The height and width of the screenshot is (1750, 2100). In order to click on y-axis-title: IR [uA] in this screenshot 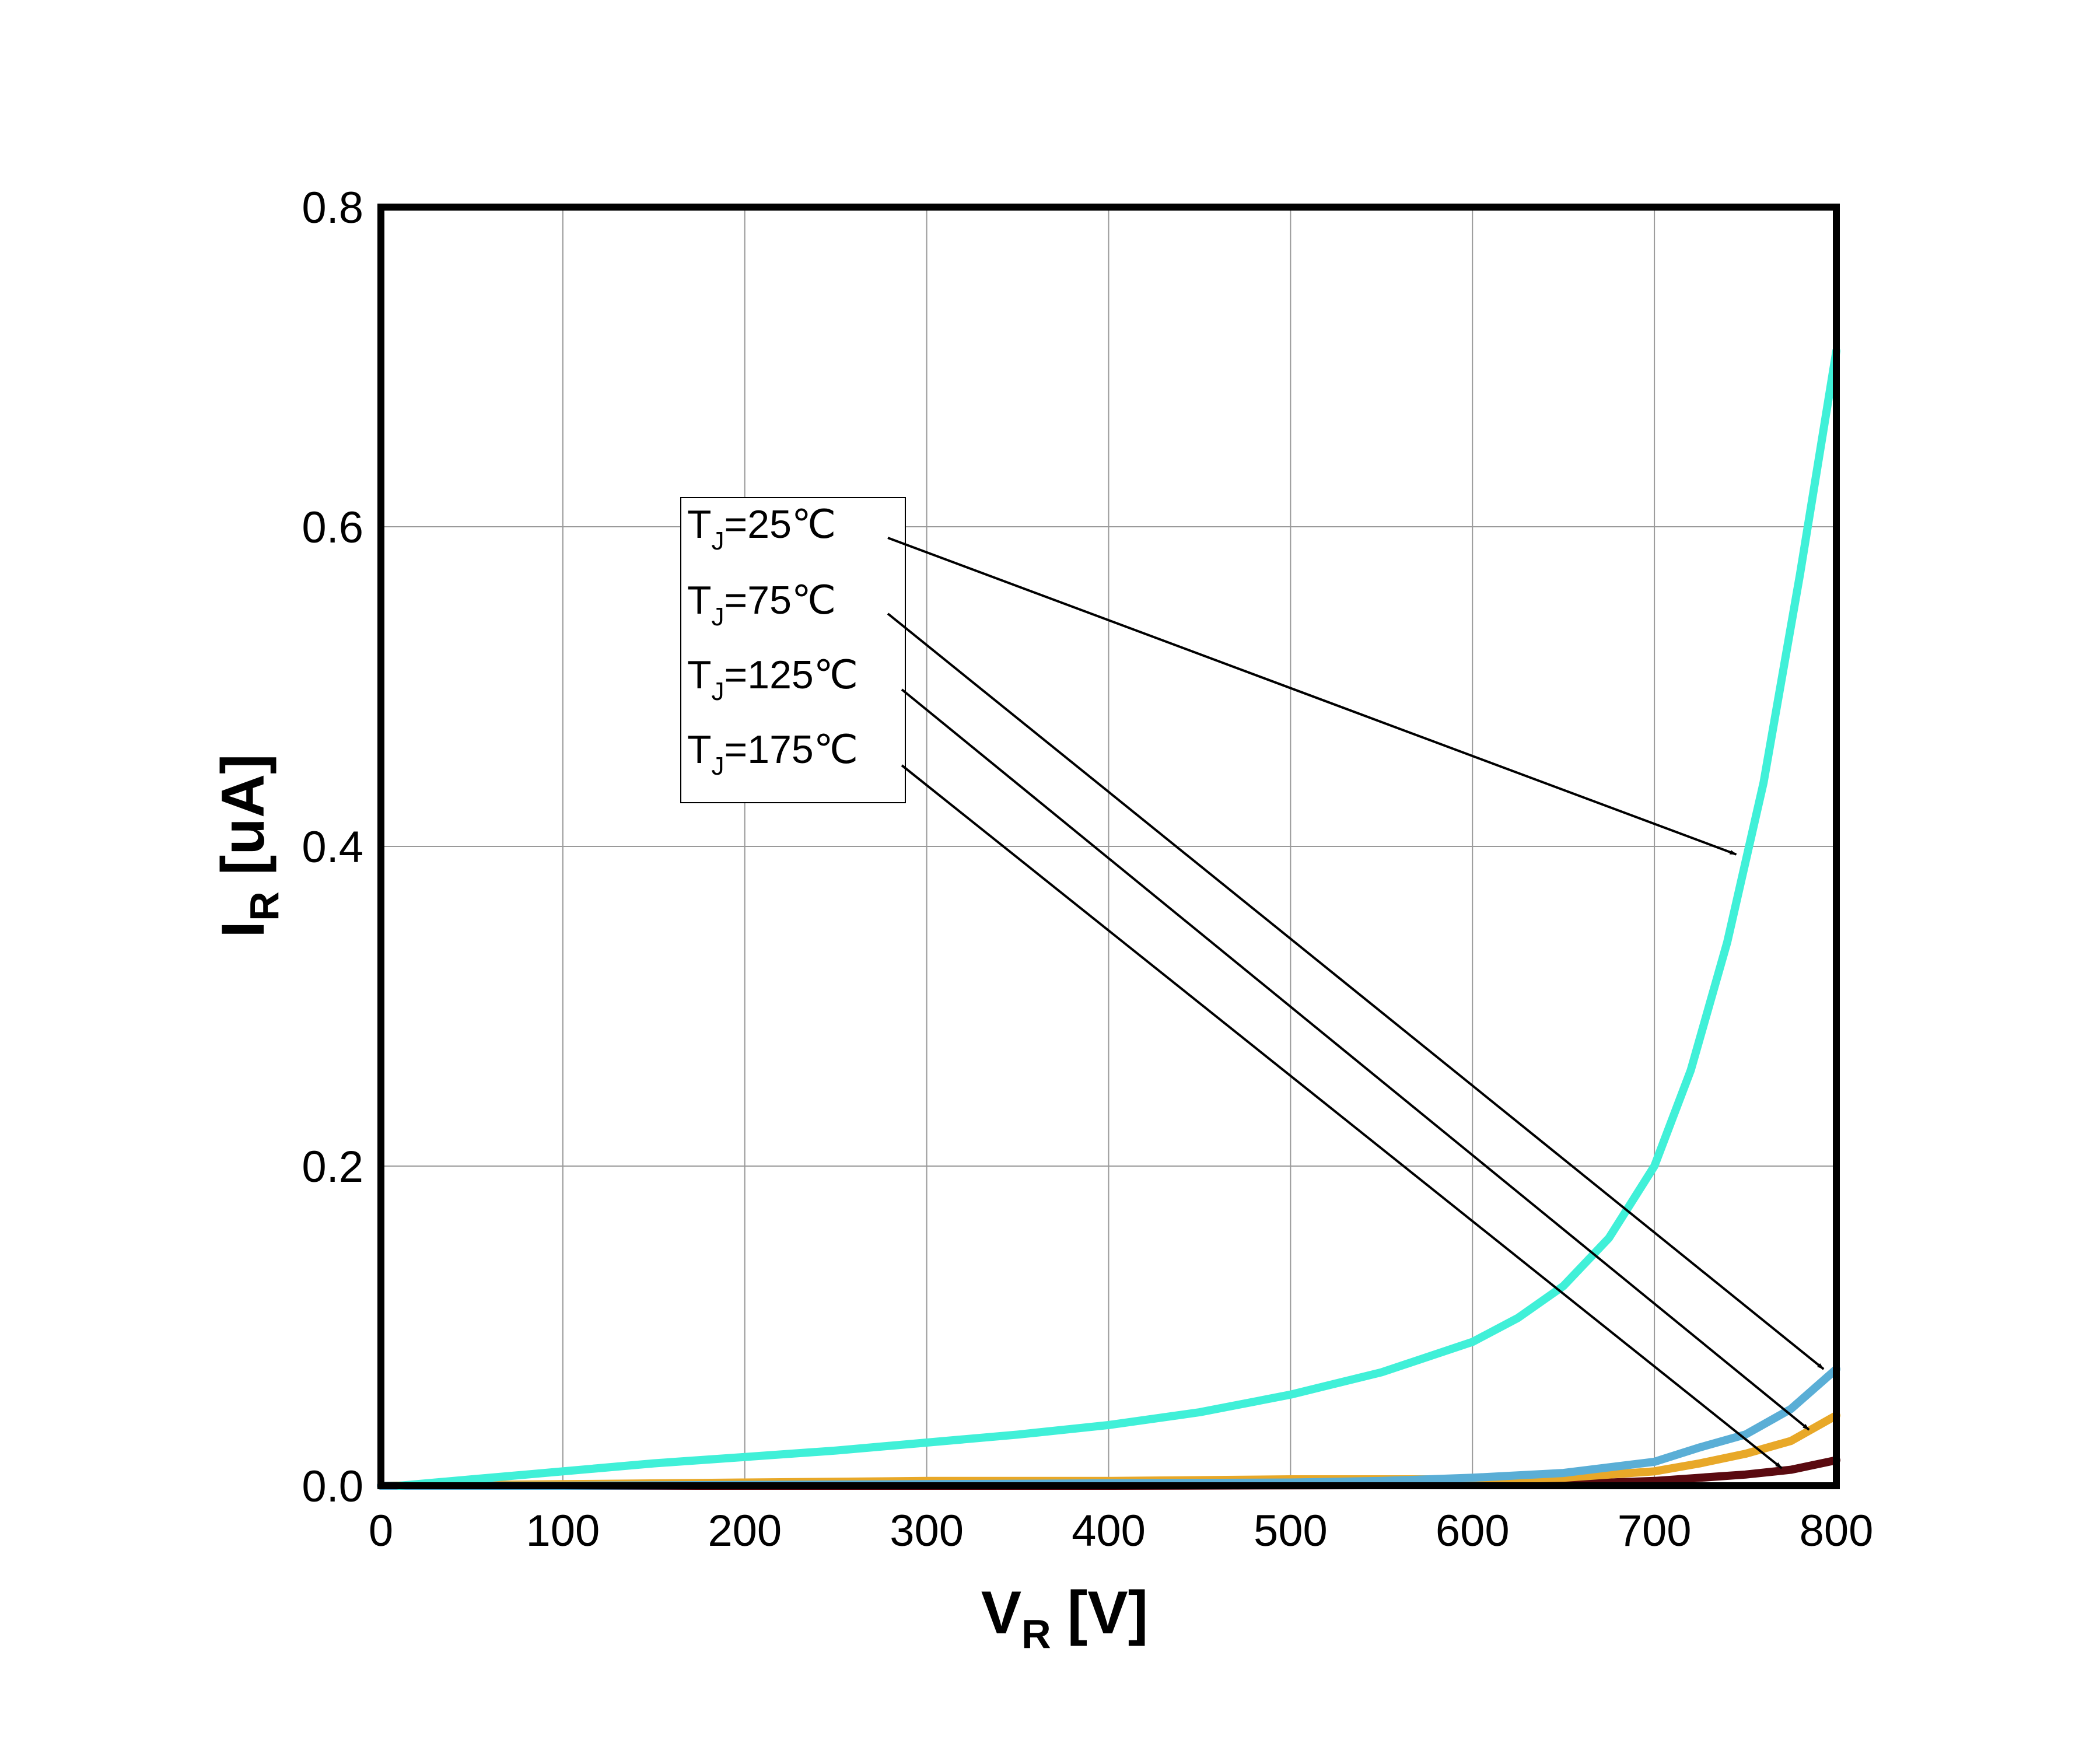, I will do `click(248, 845)`.